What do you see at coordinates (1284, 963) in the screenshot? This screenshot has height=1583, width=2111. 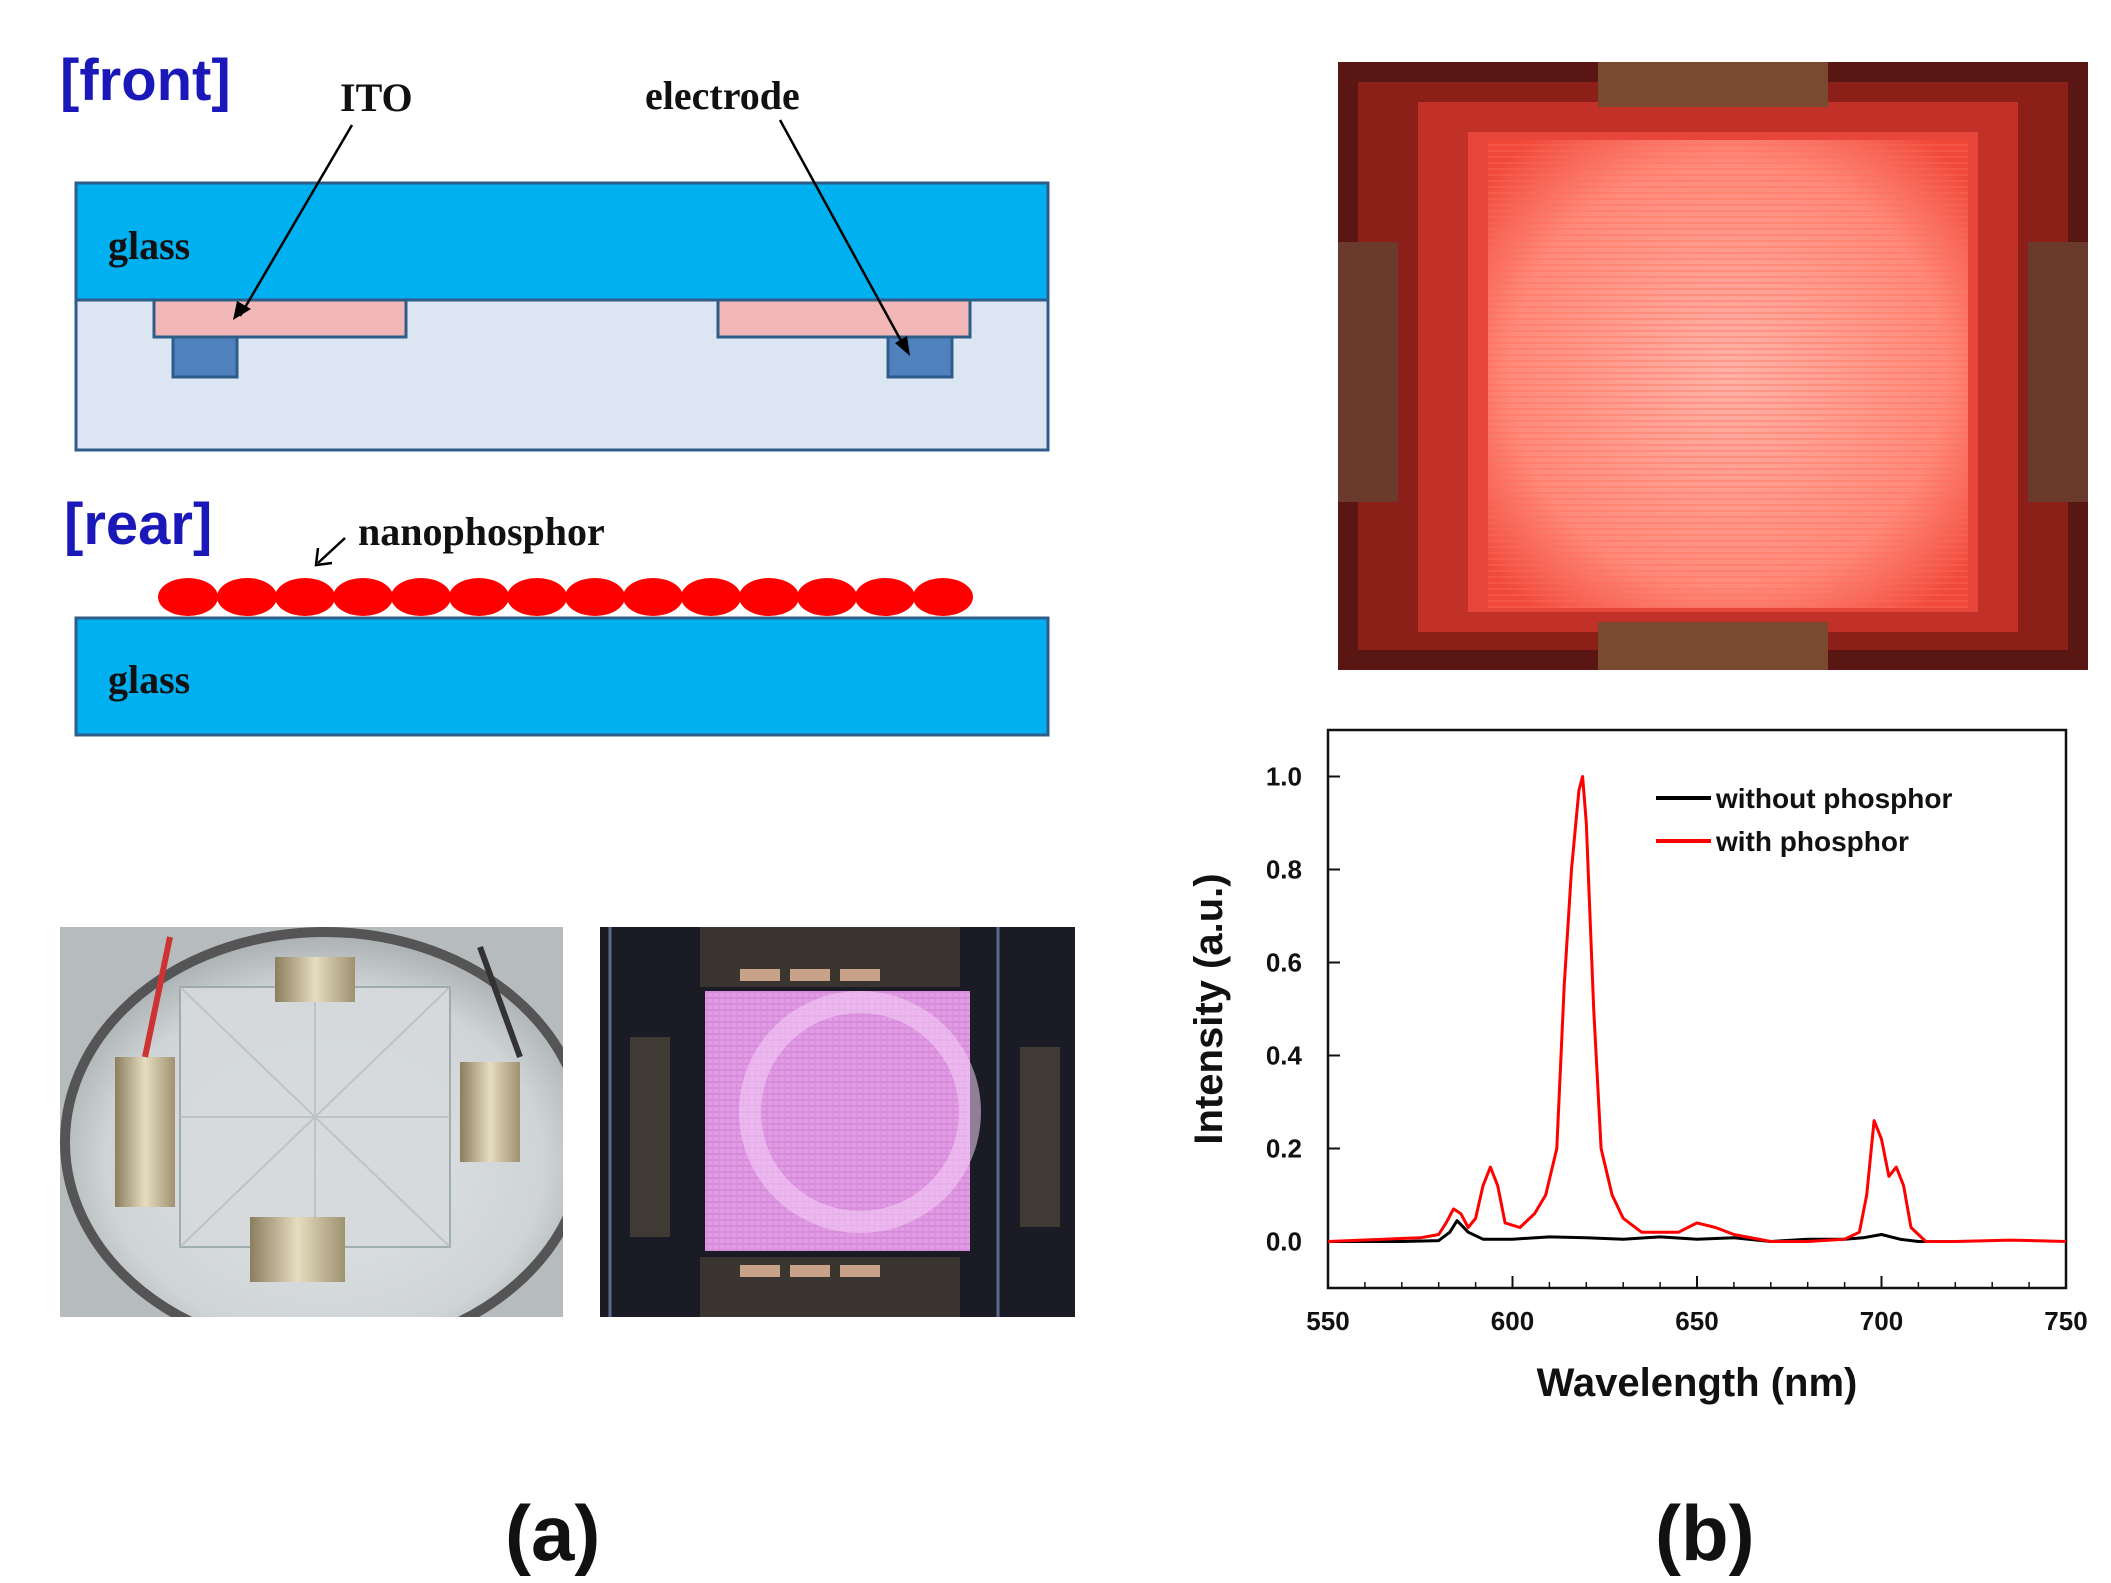 I see `y-tick-label: 0.6` at bounding box center [1284, 963].